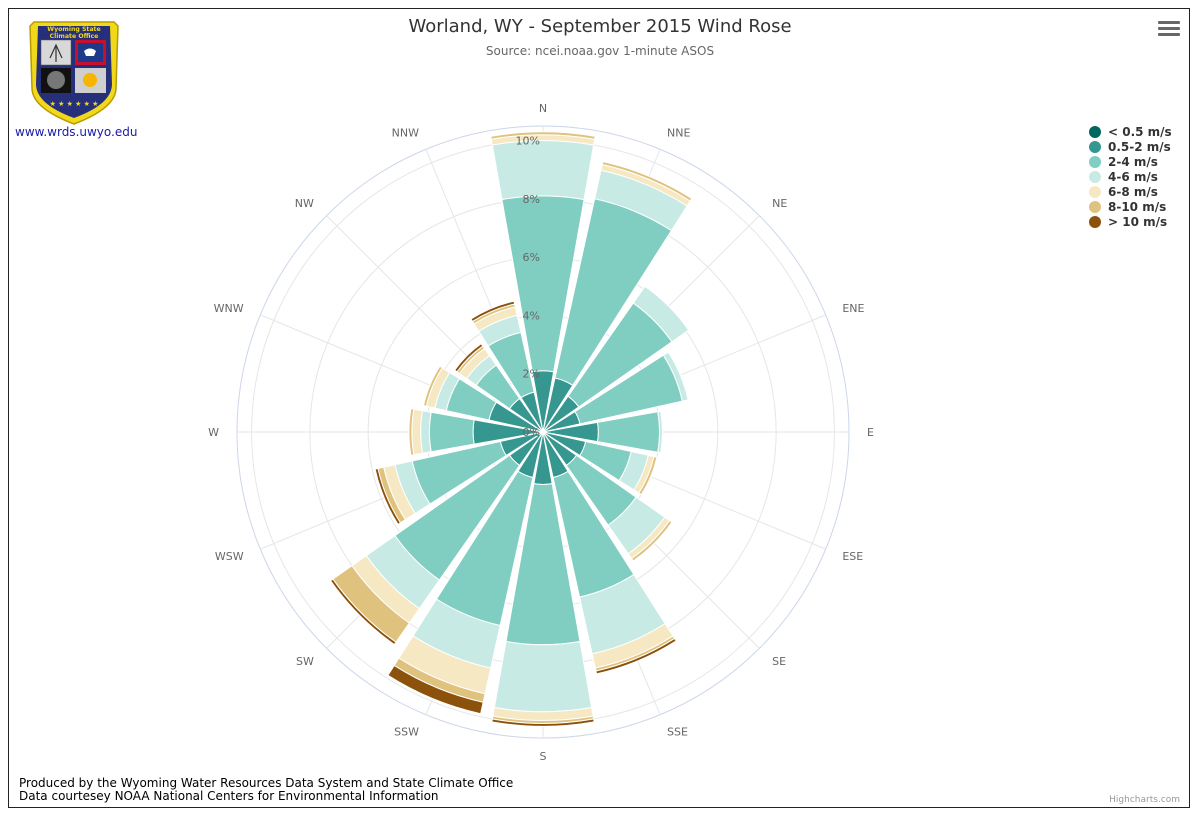  I want to click on legend-label: 0.5-2 m/s, so click(1139, 146).